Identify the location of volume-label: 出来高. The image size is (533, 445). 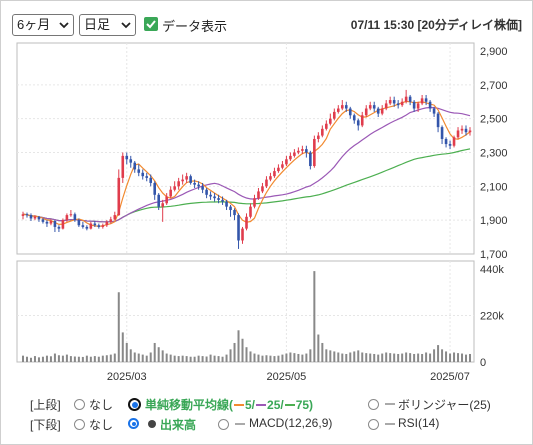
(178, 425).